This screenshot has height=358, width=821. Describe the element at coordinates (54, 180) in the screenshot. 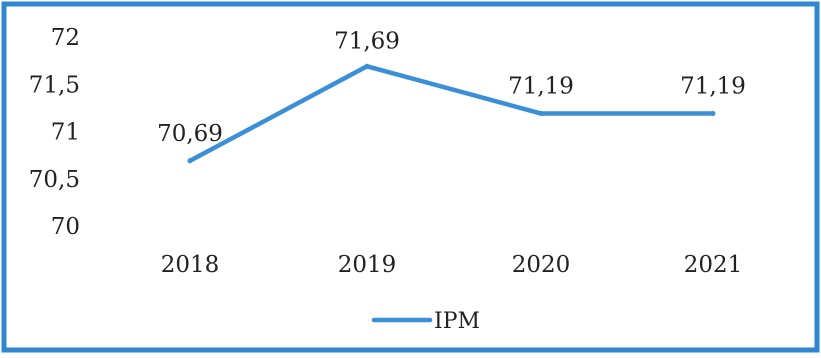

I see `y-tick-label: 70,5` at that location.